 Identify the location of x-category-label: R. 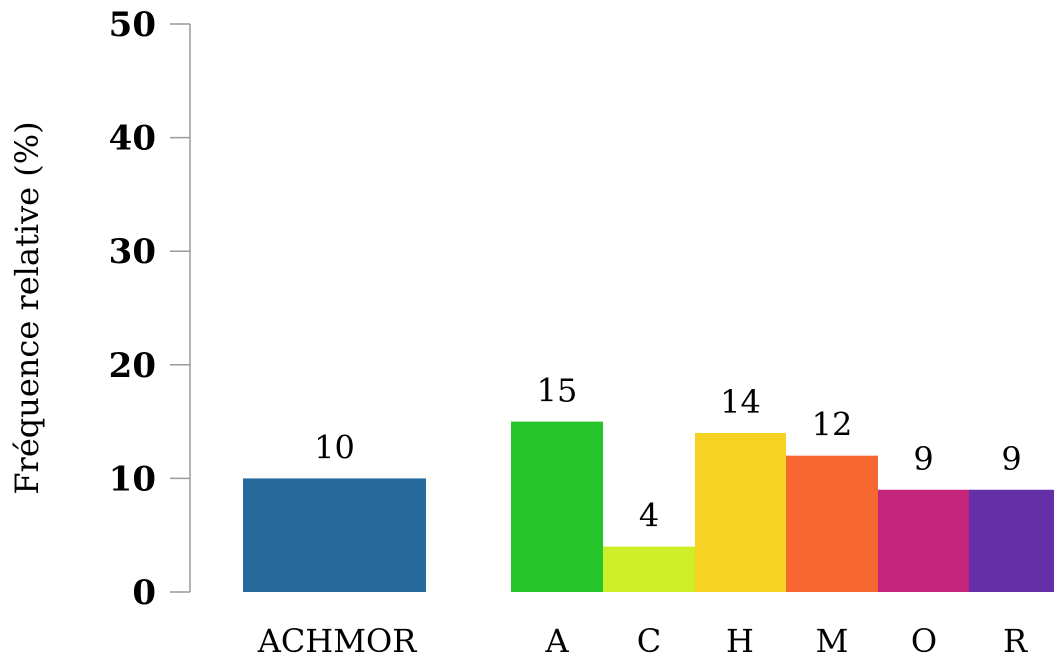
(1015, 640).